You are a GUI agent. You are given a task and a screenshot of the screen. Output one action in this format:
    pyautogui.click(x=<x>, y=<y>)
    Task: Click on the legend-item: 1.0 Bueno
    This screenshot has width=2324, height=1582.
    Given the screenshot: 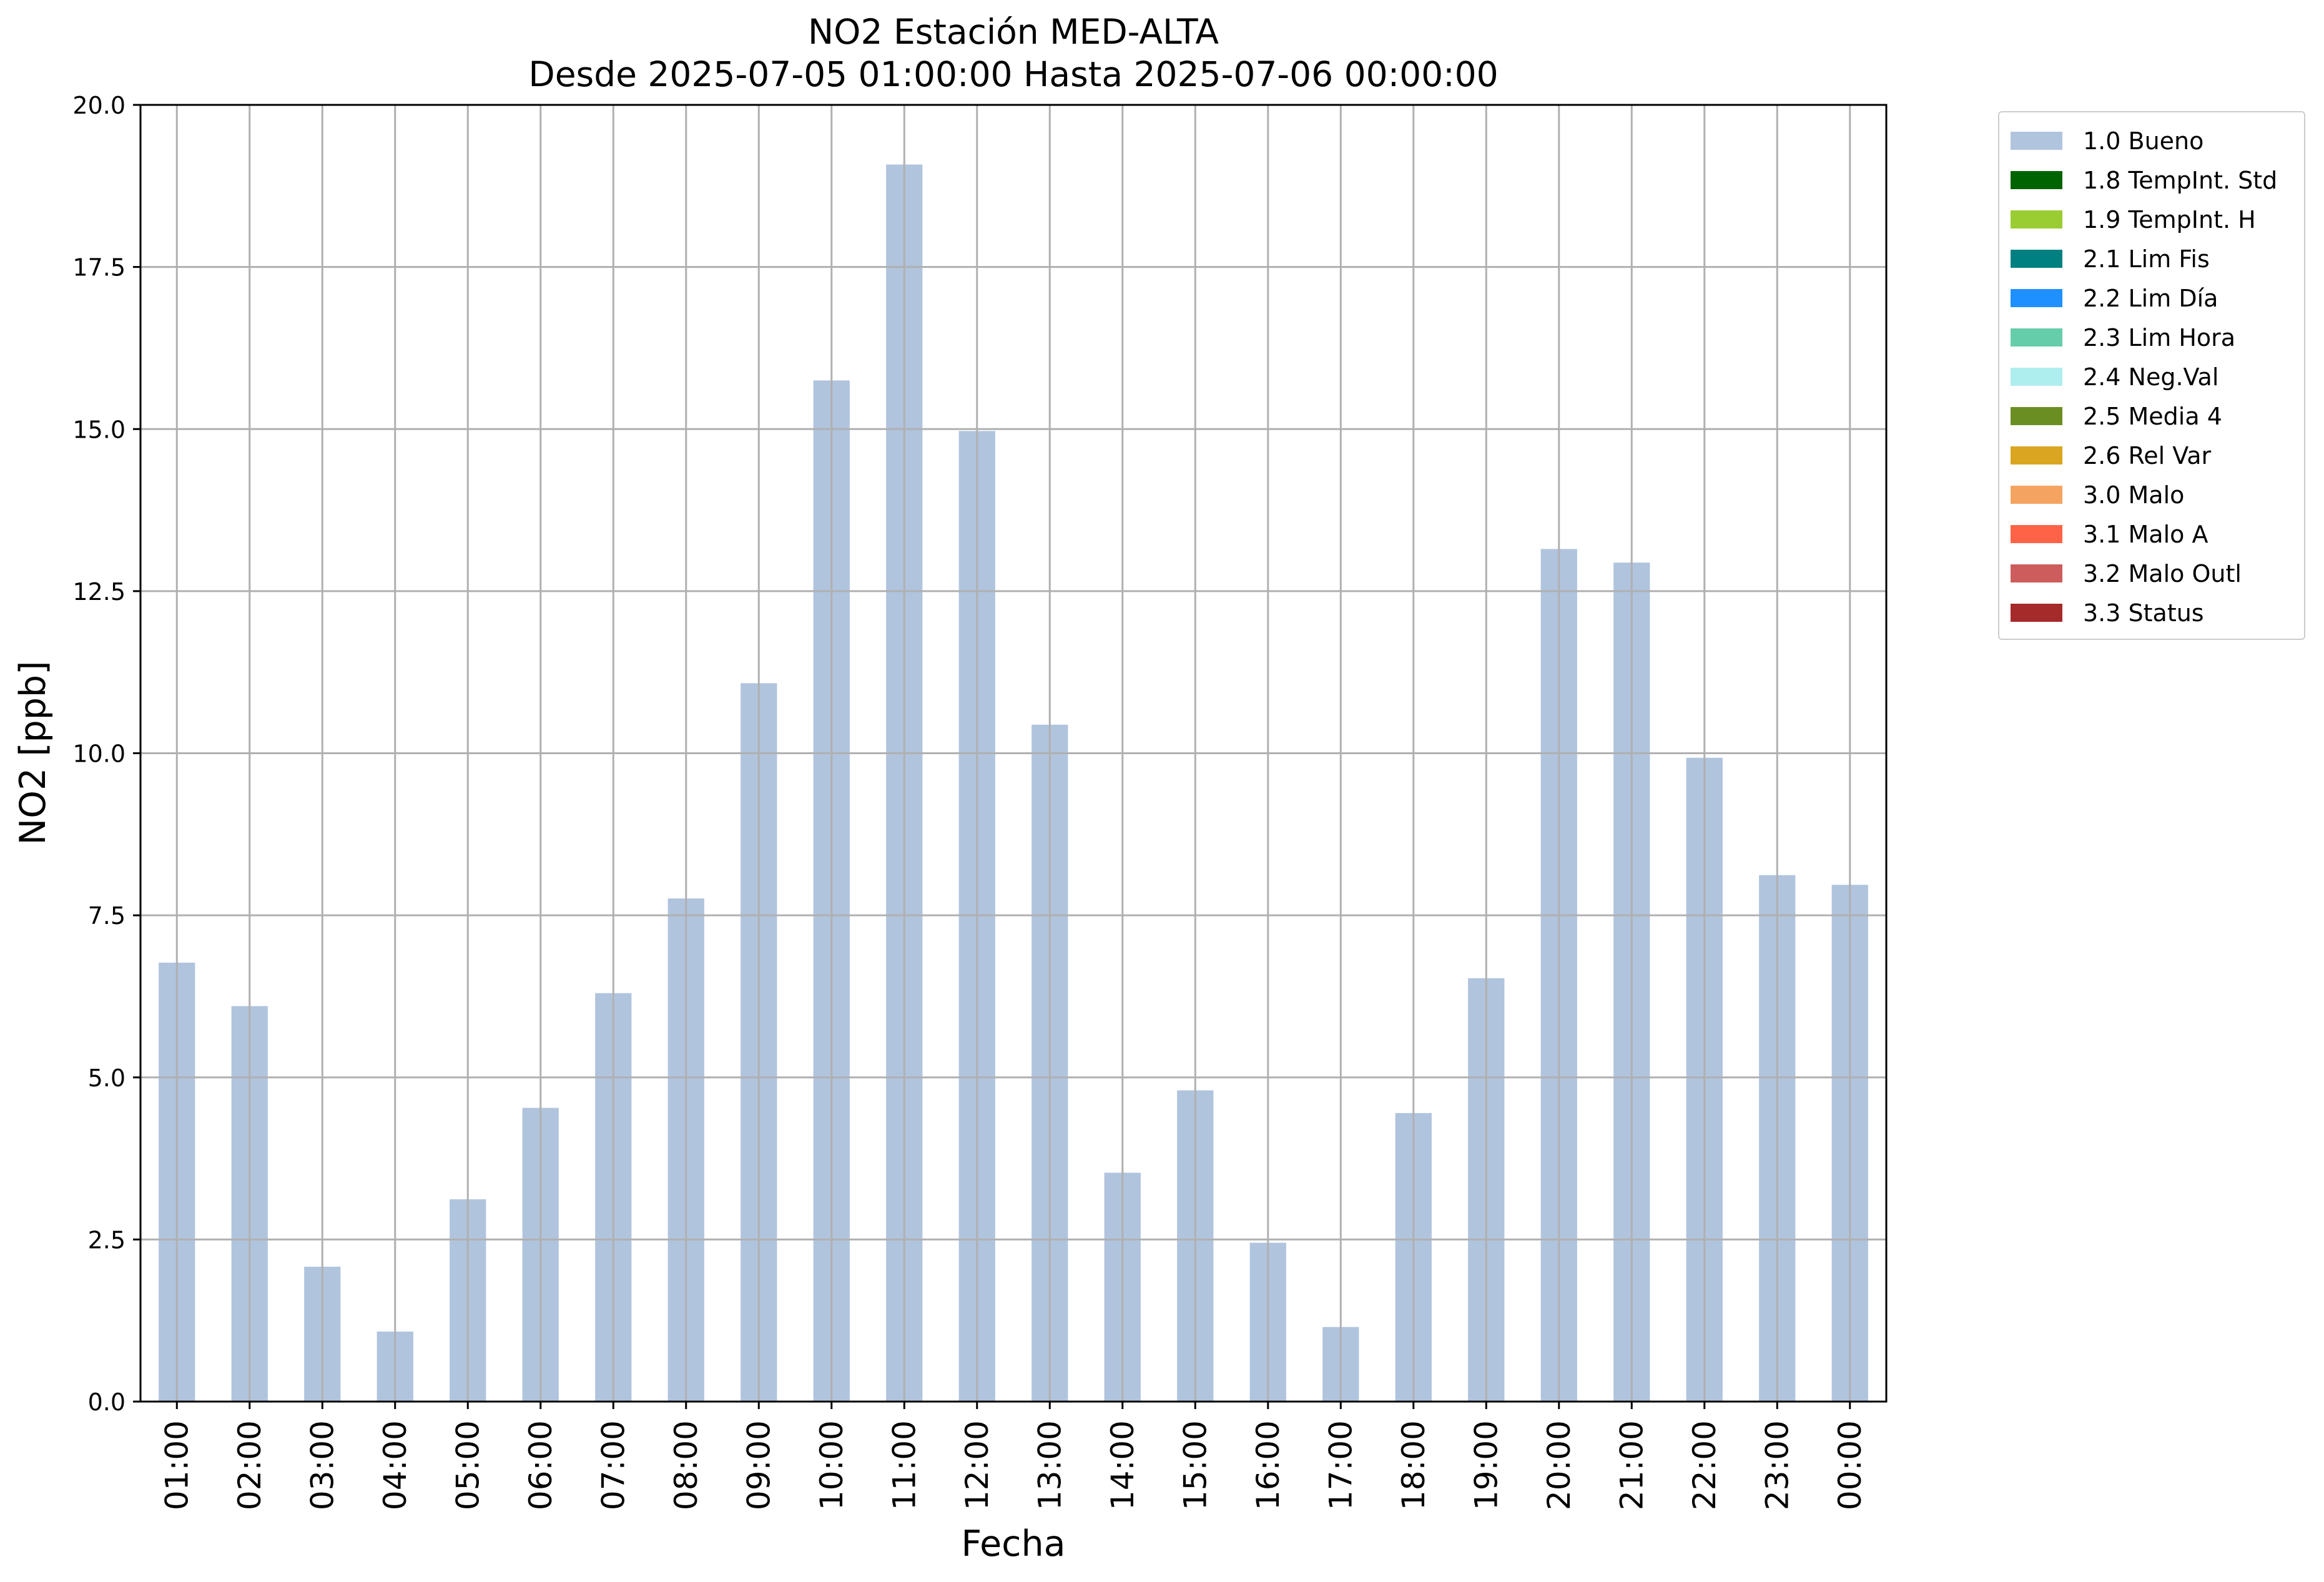 What is the action you would take?
    pyautogui.click(x=2152, y=140)
    